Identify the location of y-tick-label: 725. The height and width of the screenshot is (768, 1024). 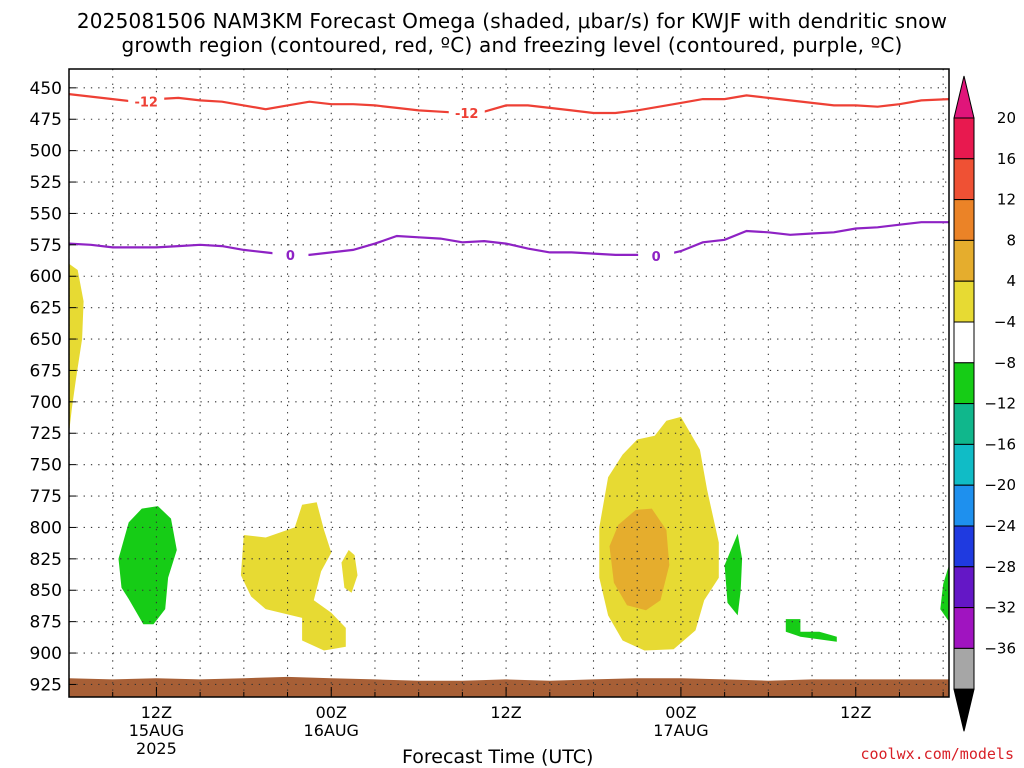
(46, 434).